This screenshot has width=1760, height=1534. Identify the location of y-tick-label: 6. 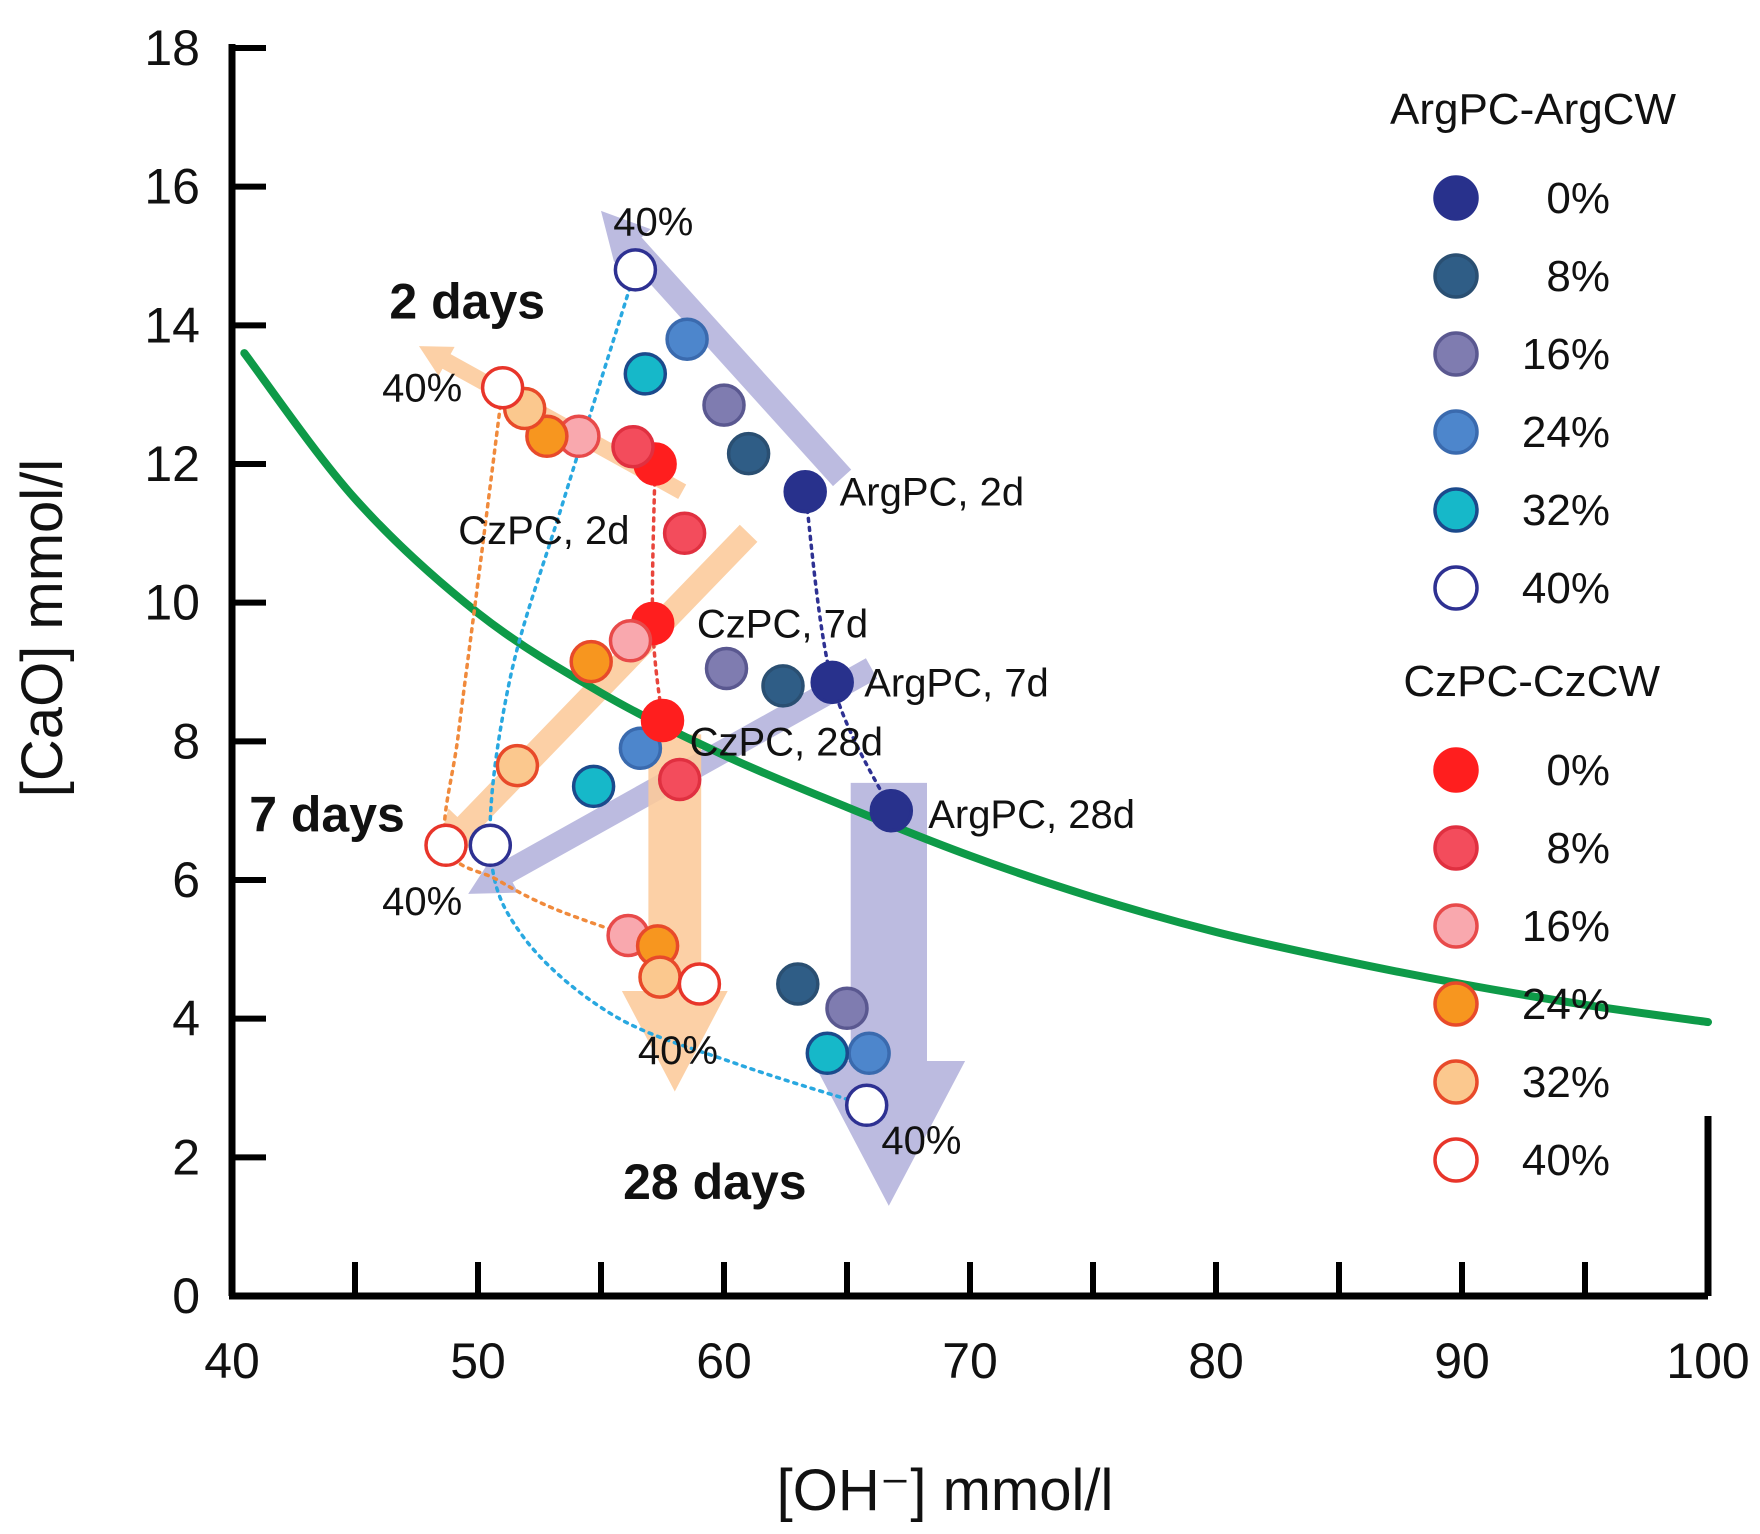
(186, 880).